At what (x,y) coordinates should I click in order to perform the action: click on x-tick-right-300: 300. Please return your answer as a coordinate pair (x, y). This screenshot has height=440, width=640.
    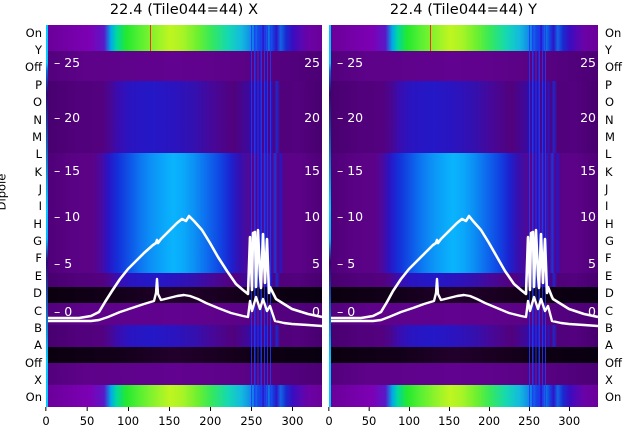
    Looking at the image, I should click on (569, 417).